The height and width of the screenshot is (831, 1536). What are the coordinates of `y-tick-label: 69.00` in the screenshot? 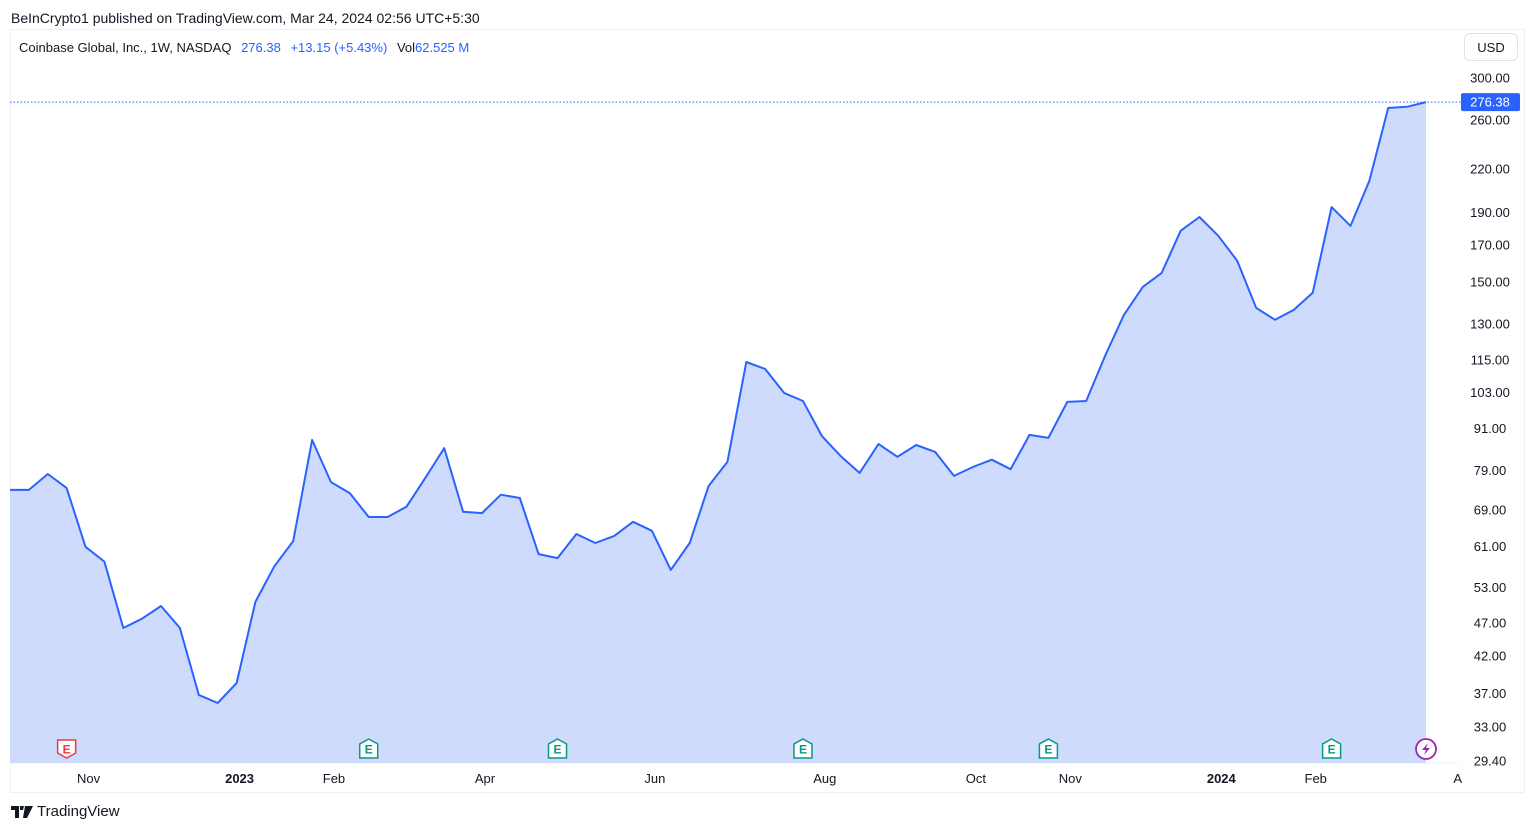 It's located at (1490, 510).